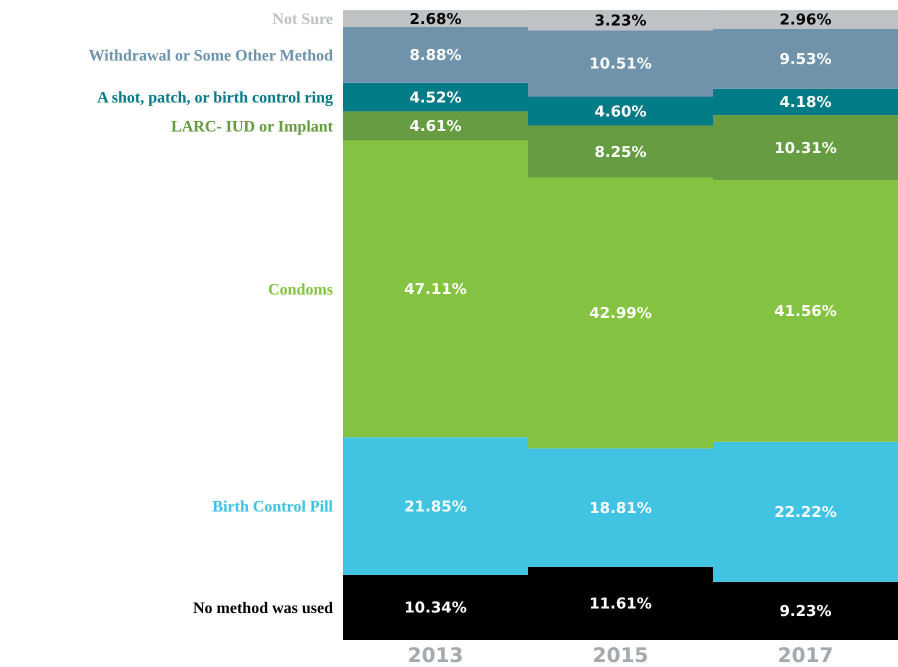 The height and width of the screenshot is (667, 898). I want to click on data-label: 47.11%, so click(435, 289).